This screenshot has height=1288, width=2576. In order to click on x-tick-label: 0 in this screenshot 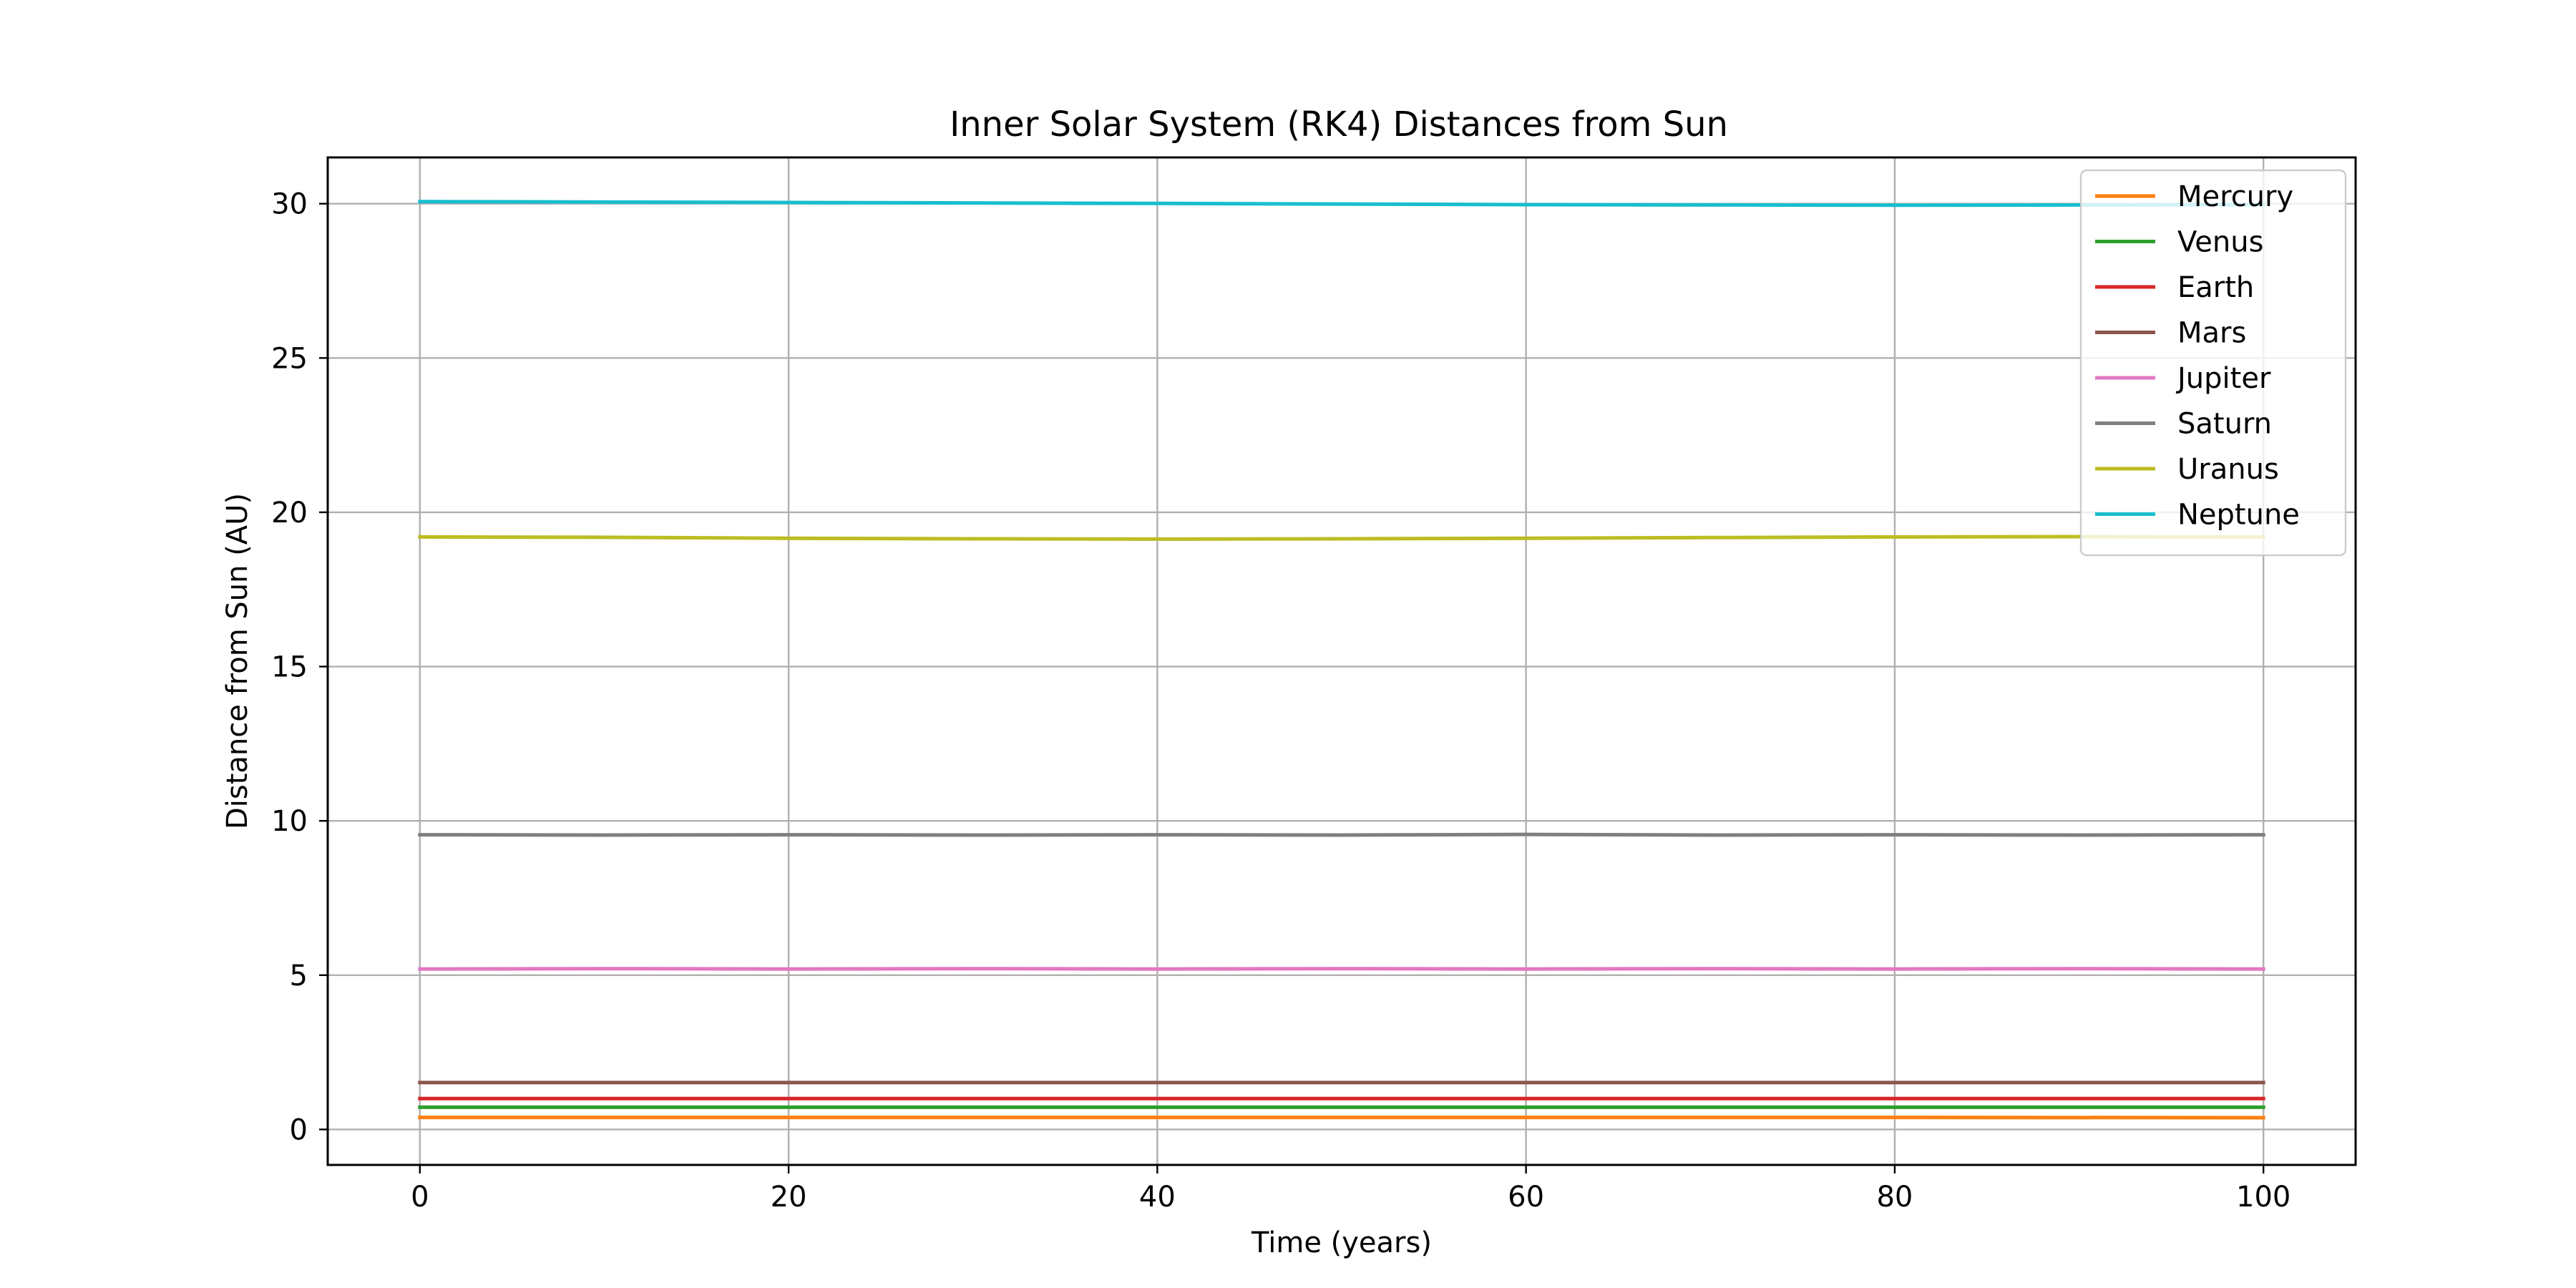, I will do `click(420, 1197)`.